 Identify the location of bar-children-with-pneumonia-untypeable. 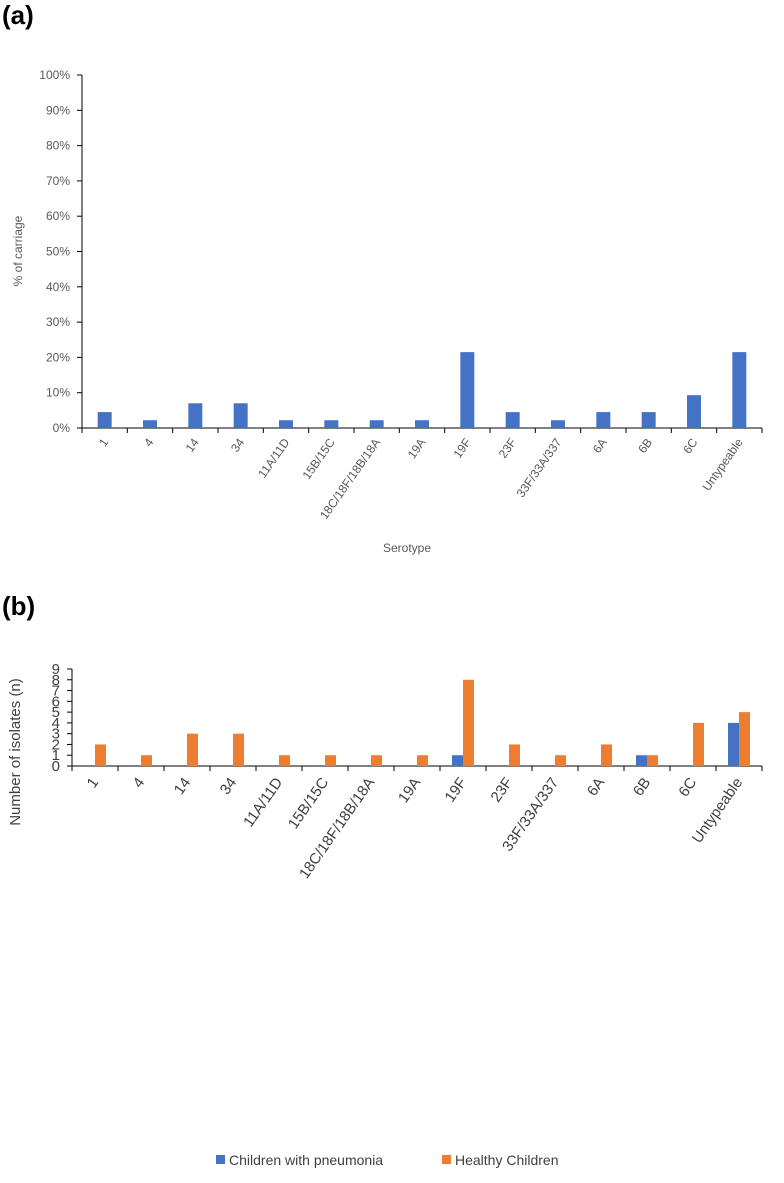
(733, 744).